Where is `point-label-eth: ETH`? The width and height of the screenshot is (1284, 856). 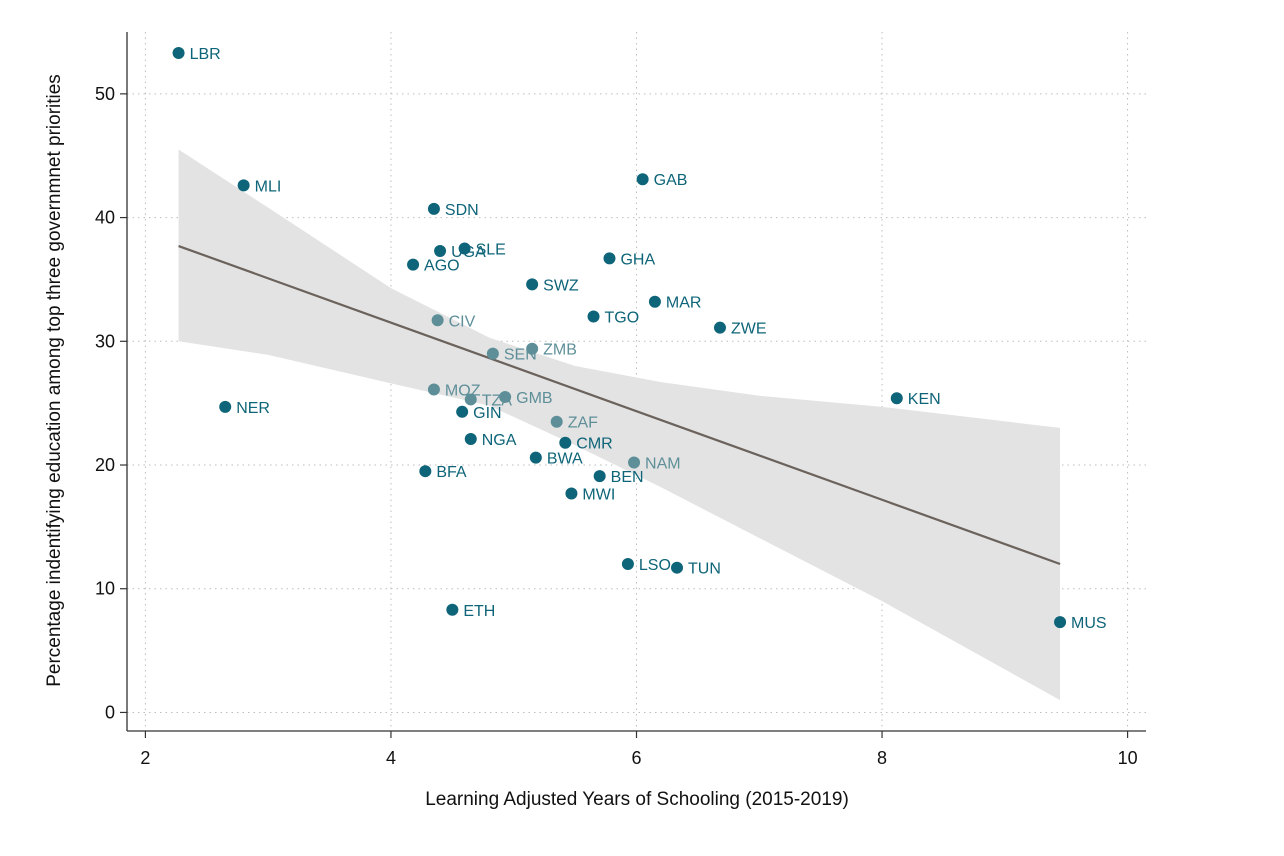 point-label-eth: ETH is located at coordinates (479, 611).